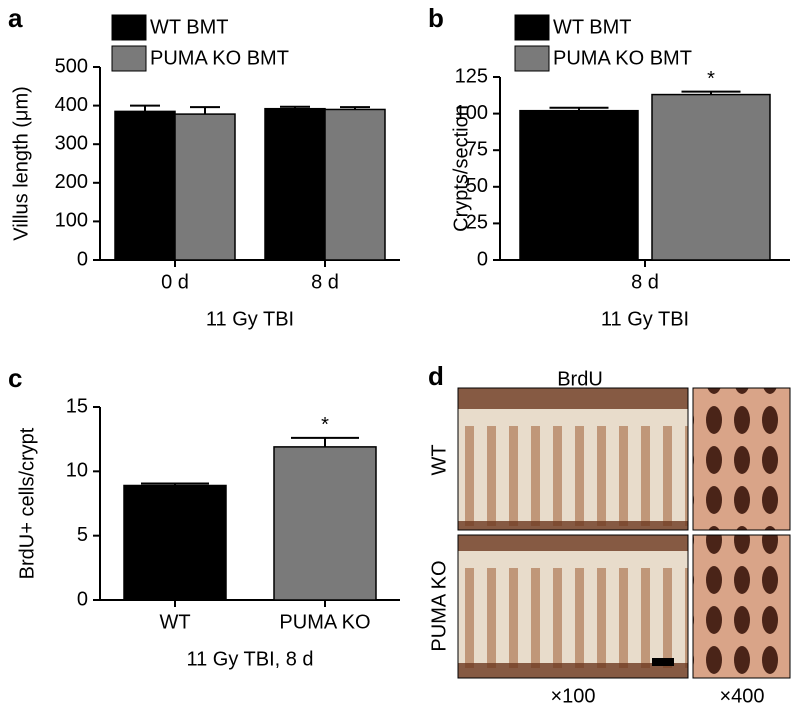 This screenshot has height=718, width=795. What do you see at coordinates (436, 376) in the screenshot?
I see `panel-label: d` at bounding box center [436, 376].